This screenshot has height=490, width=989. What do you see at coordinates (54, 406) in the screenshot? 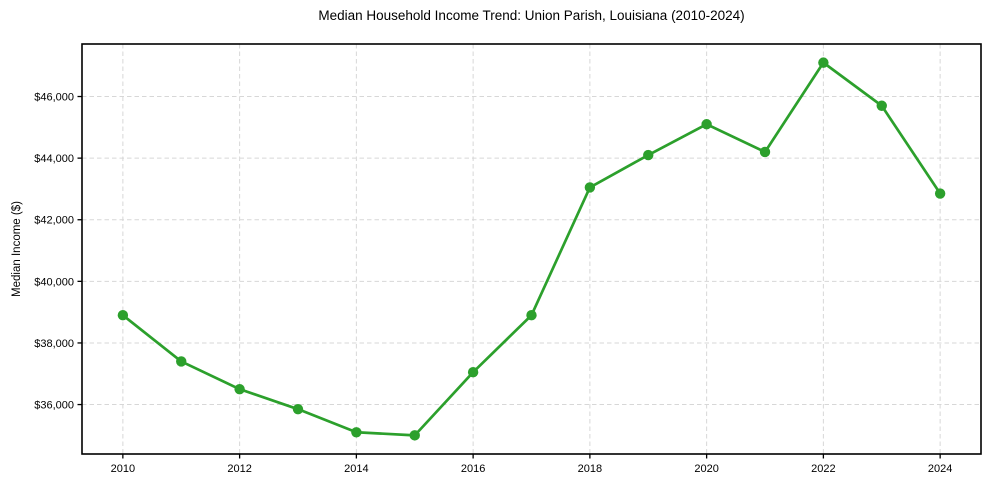
I see `y-tick-label: $36,000` at bounding box center [54, 406].